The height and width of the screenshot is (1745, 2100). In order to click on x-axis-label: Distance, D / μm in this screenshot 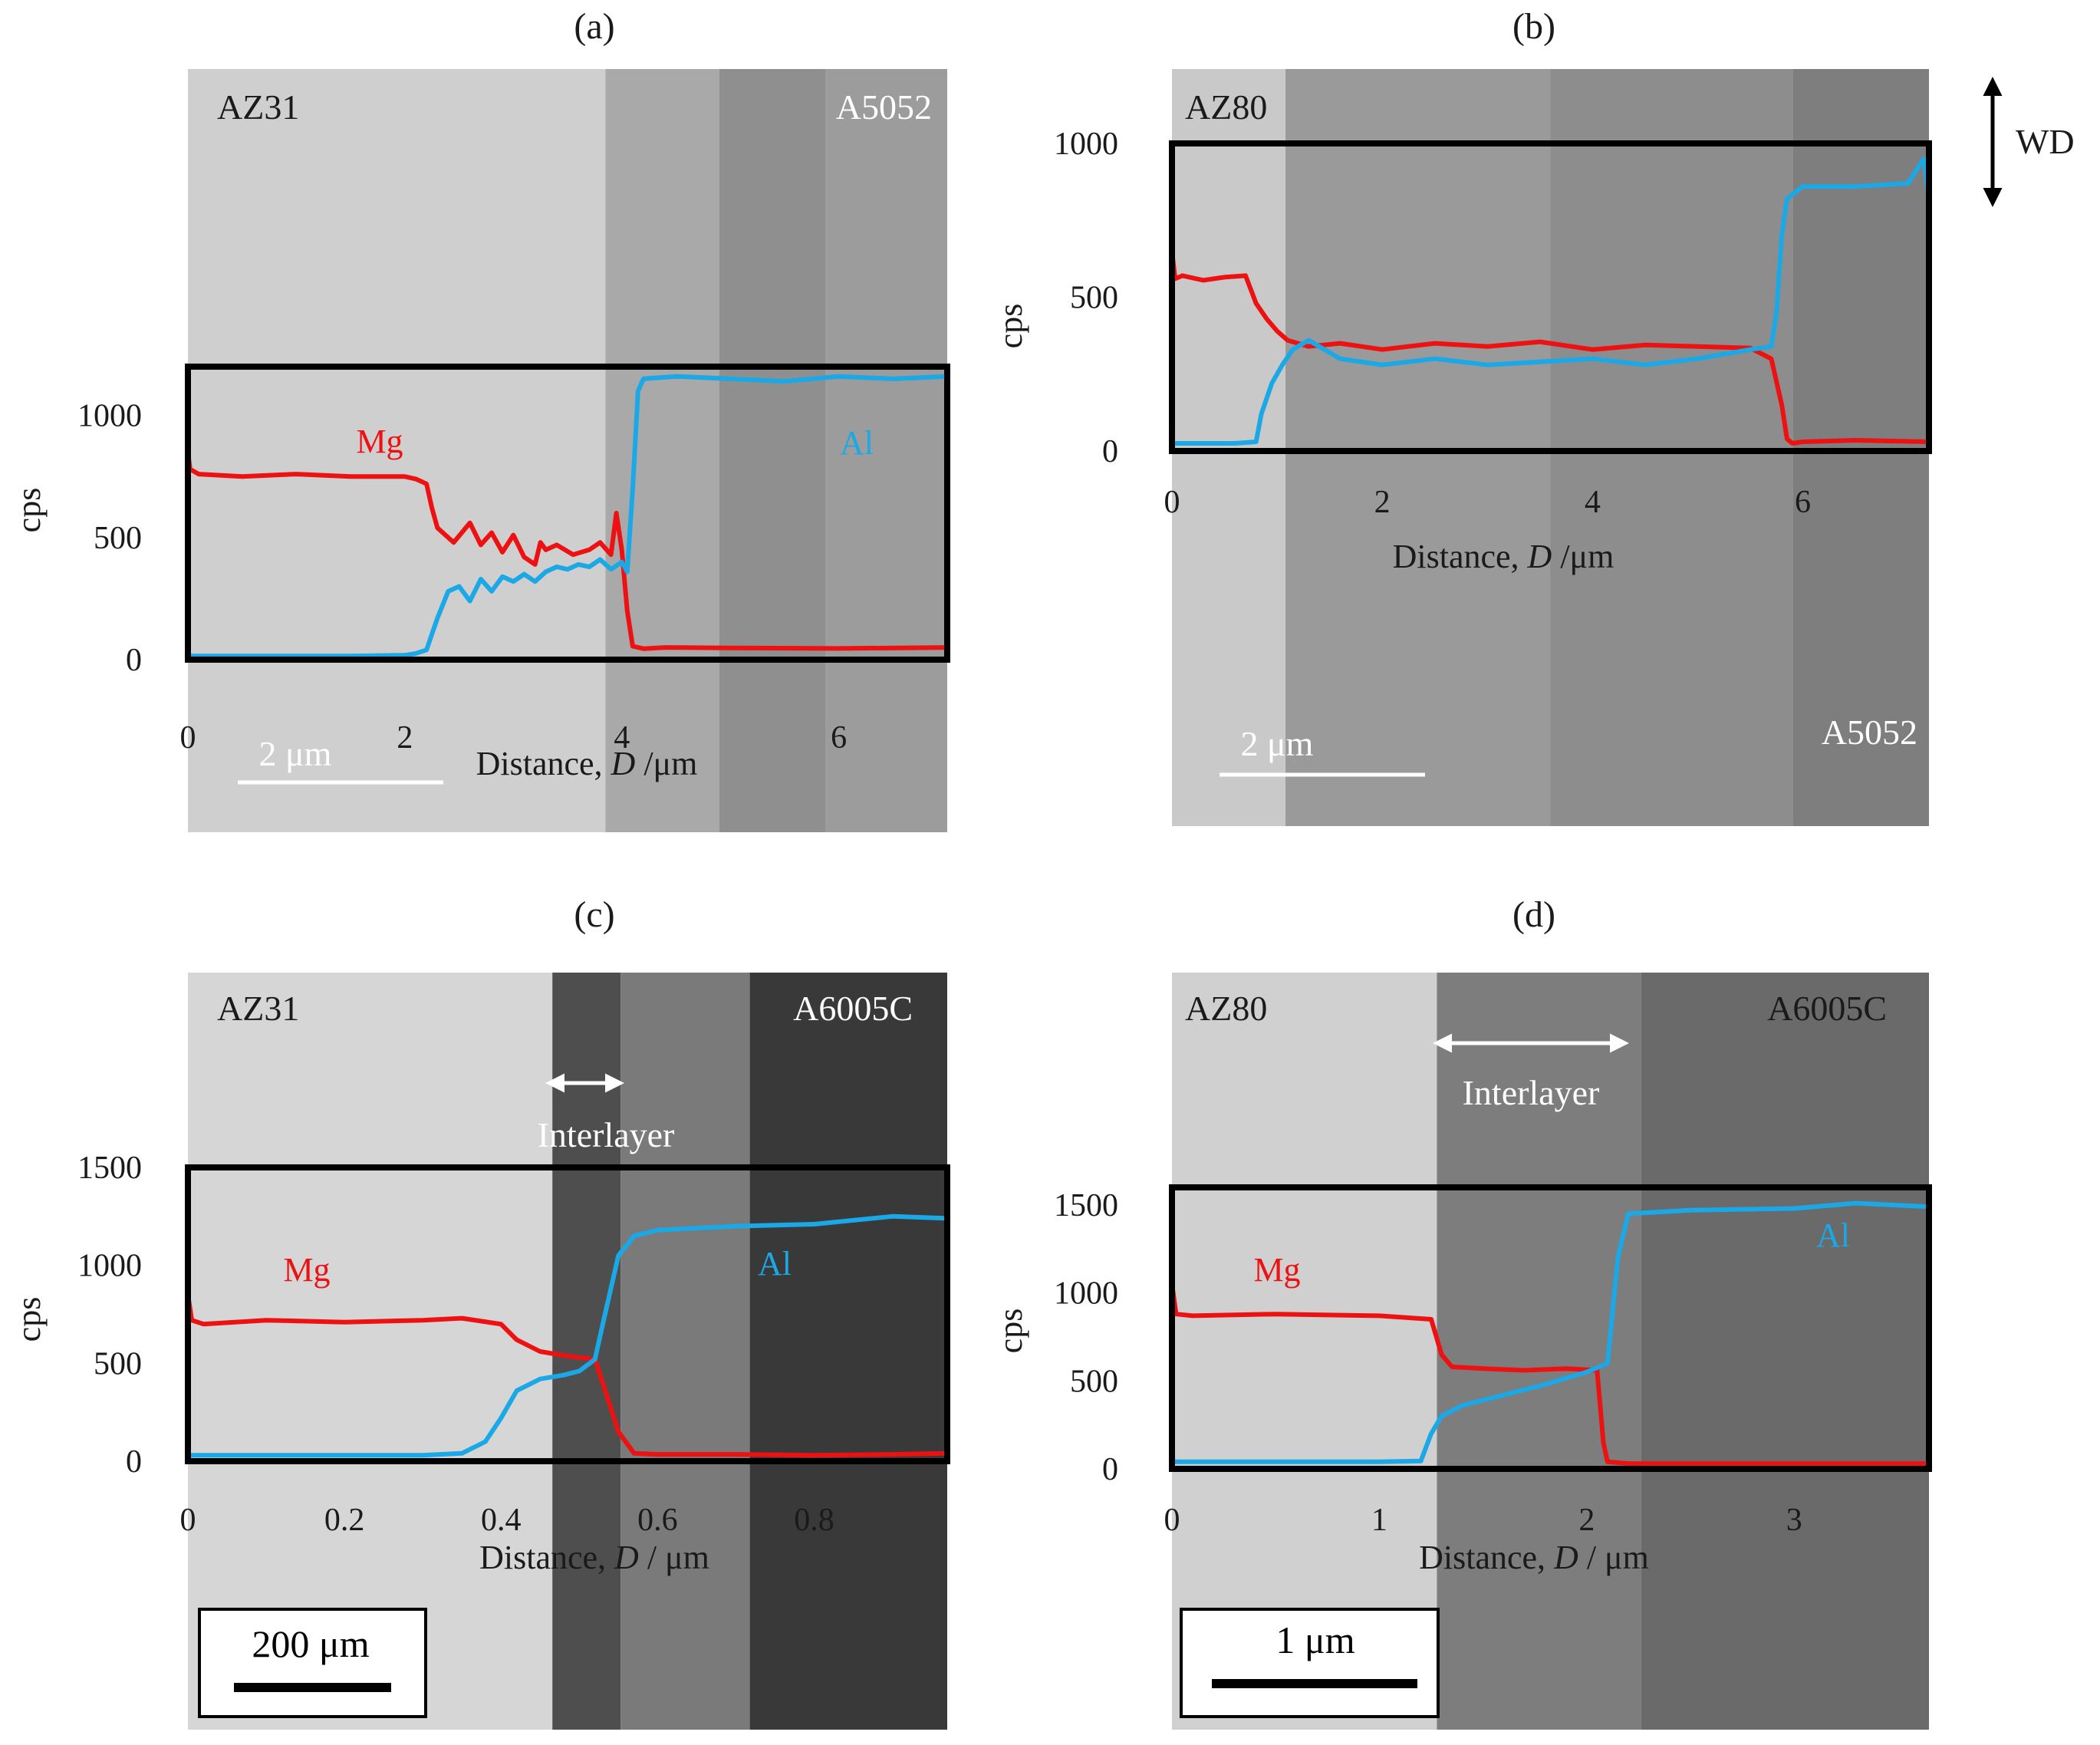, I will do `click(594, 1558)`.